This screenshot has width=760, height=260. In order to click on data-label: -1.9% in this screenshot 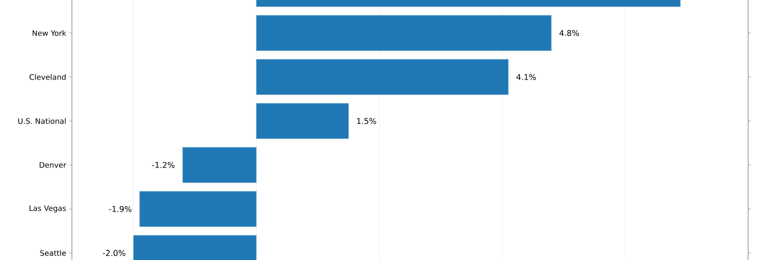, I will do `click(120, 209)`.